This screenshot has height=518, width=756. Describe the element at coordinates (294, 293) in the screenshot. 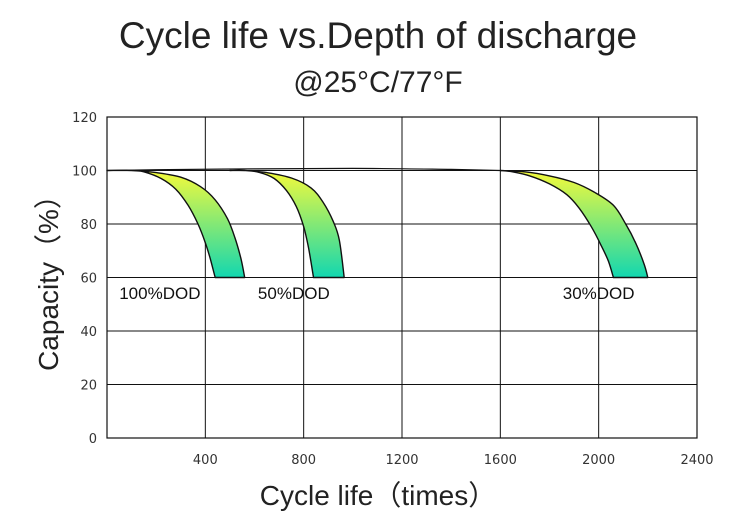

I see `series-label-2: 50%DOD` at that location.